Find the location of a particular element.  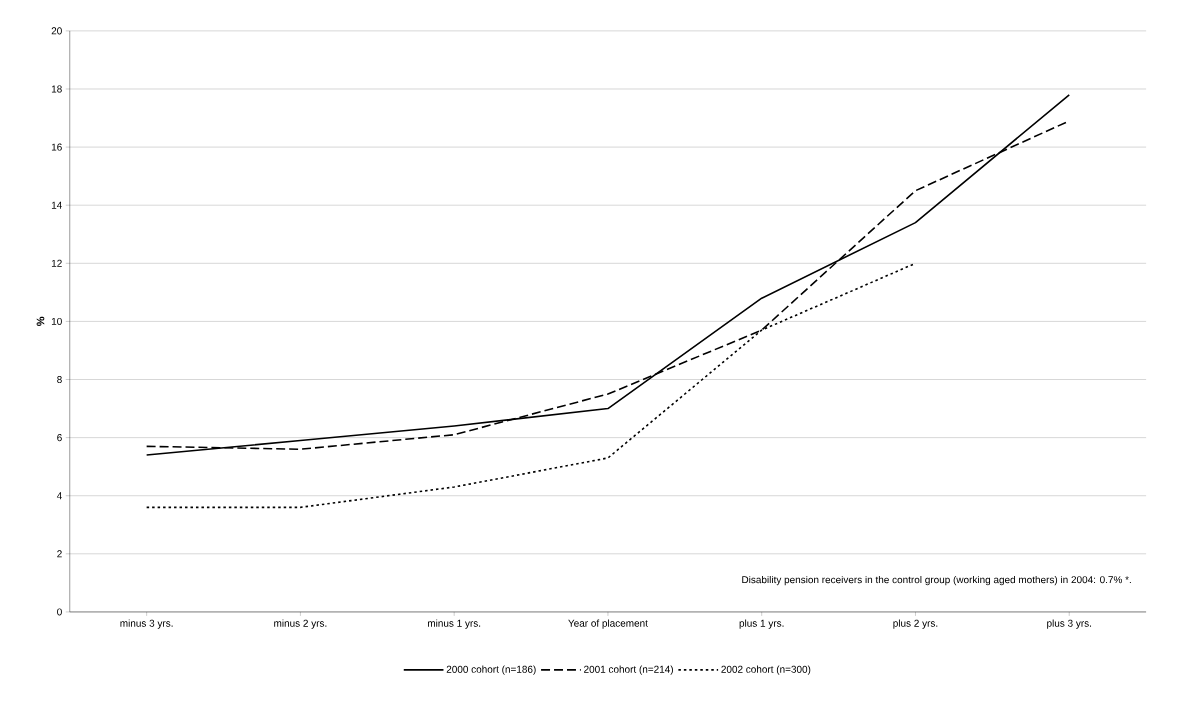

y-tick-label: 4 is located at coordinates (59, 496).